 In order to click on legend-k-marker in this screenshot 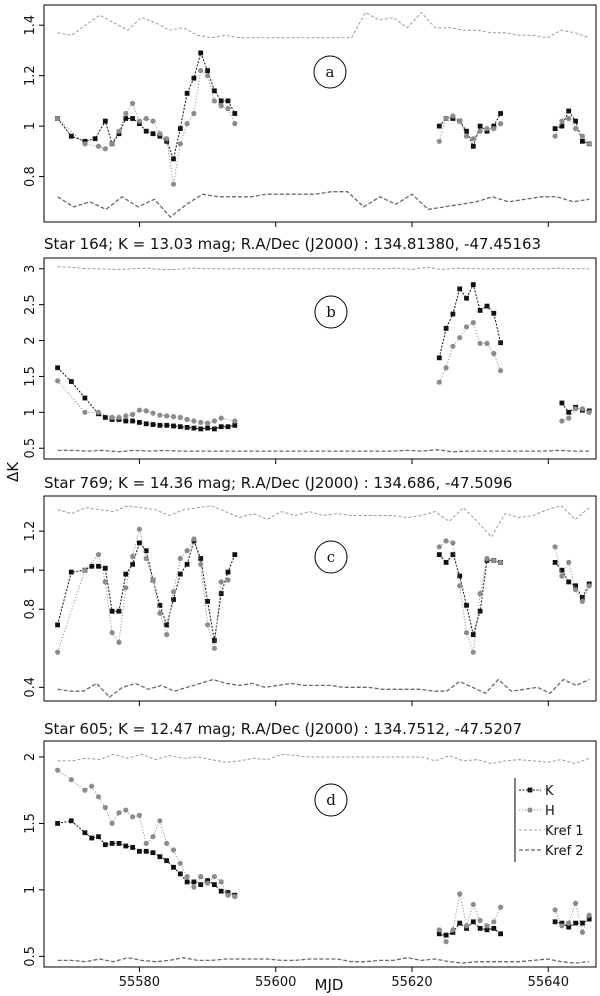, I will do `click(530, 790)`.